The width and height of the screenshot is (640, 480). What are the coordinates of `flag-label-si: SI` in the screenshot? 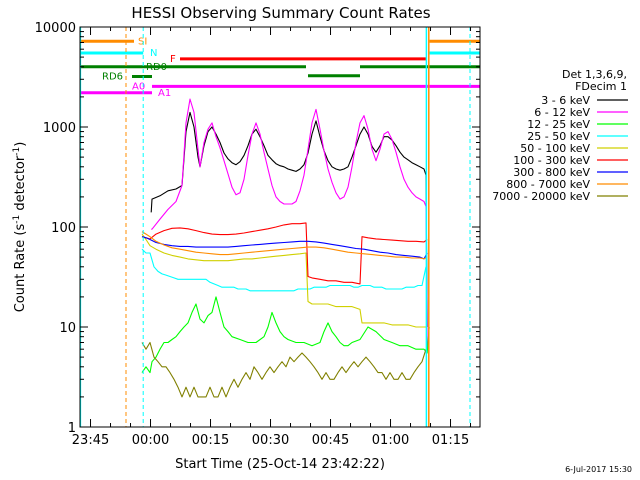 It's located at (142, 41).